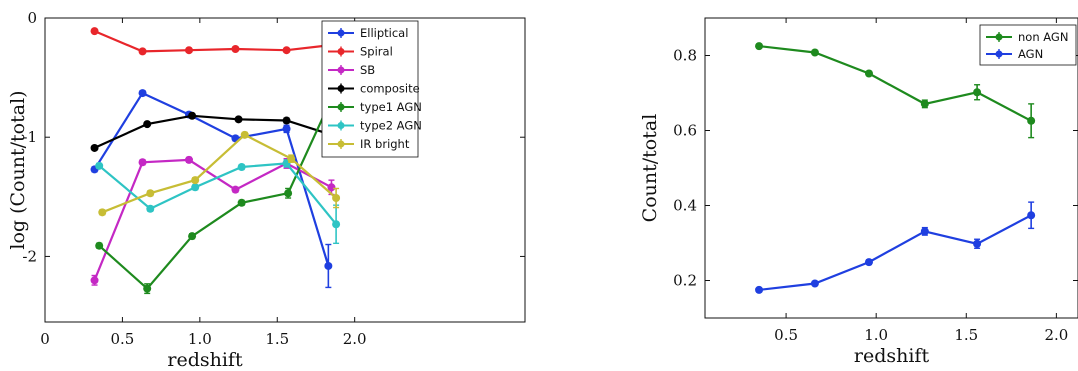  What do you see at coordinates (391, 126) in the screenshot?
I see `legend-label: type2 AGN` at bounding box center [391, 126].